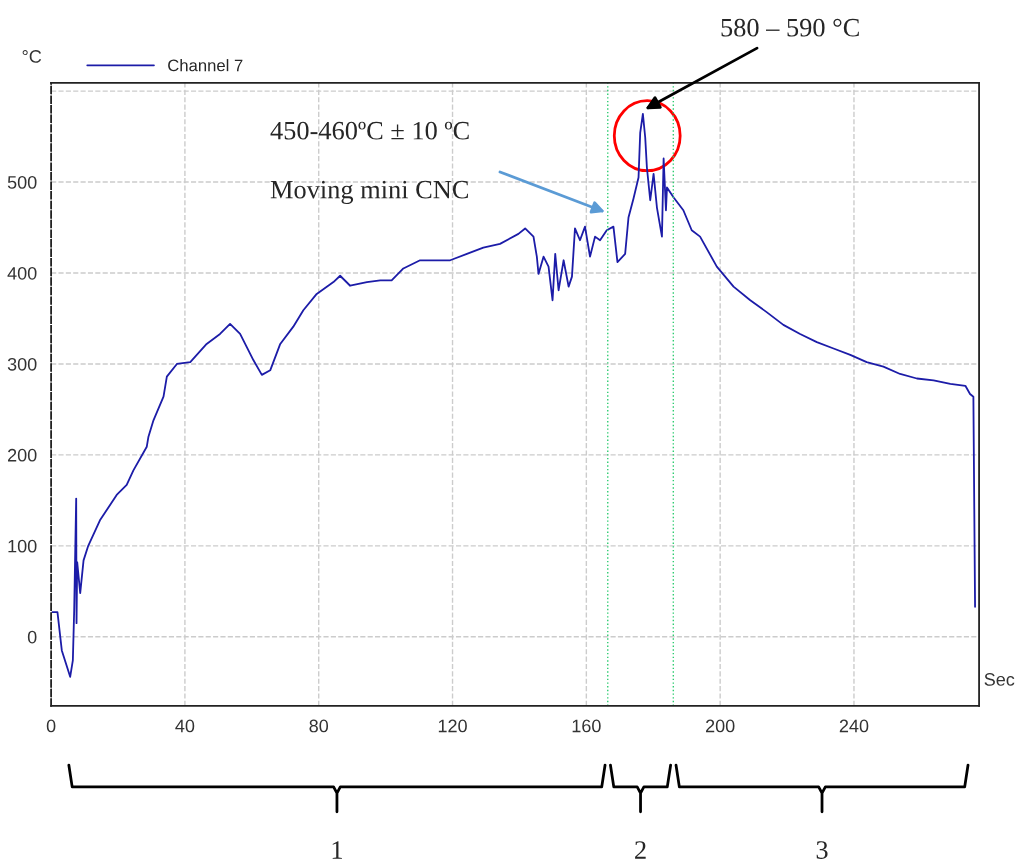 This screenshot has height=864, width=1022. What do you see at coordinates (22, 455) in the screenshot?
I see `y-tick-label: 200` at bounding box center [22, 455].